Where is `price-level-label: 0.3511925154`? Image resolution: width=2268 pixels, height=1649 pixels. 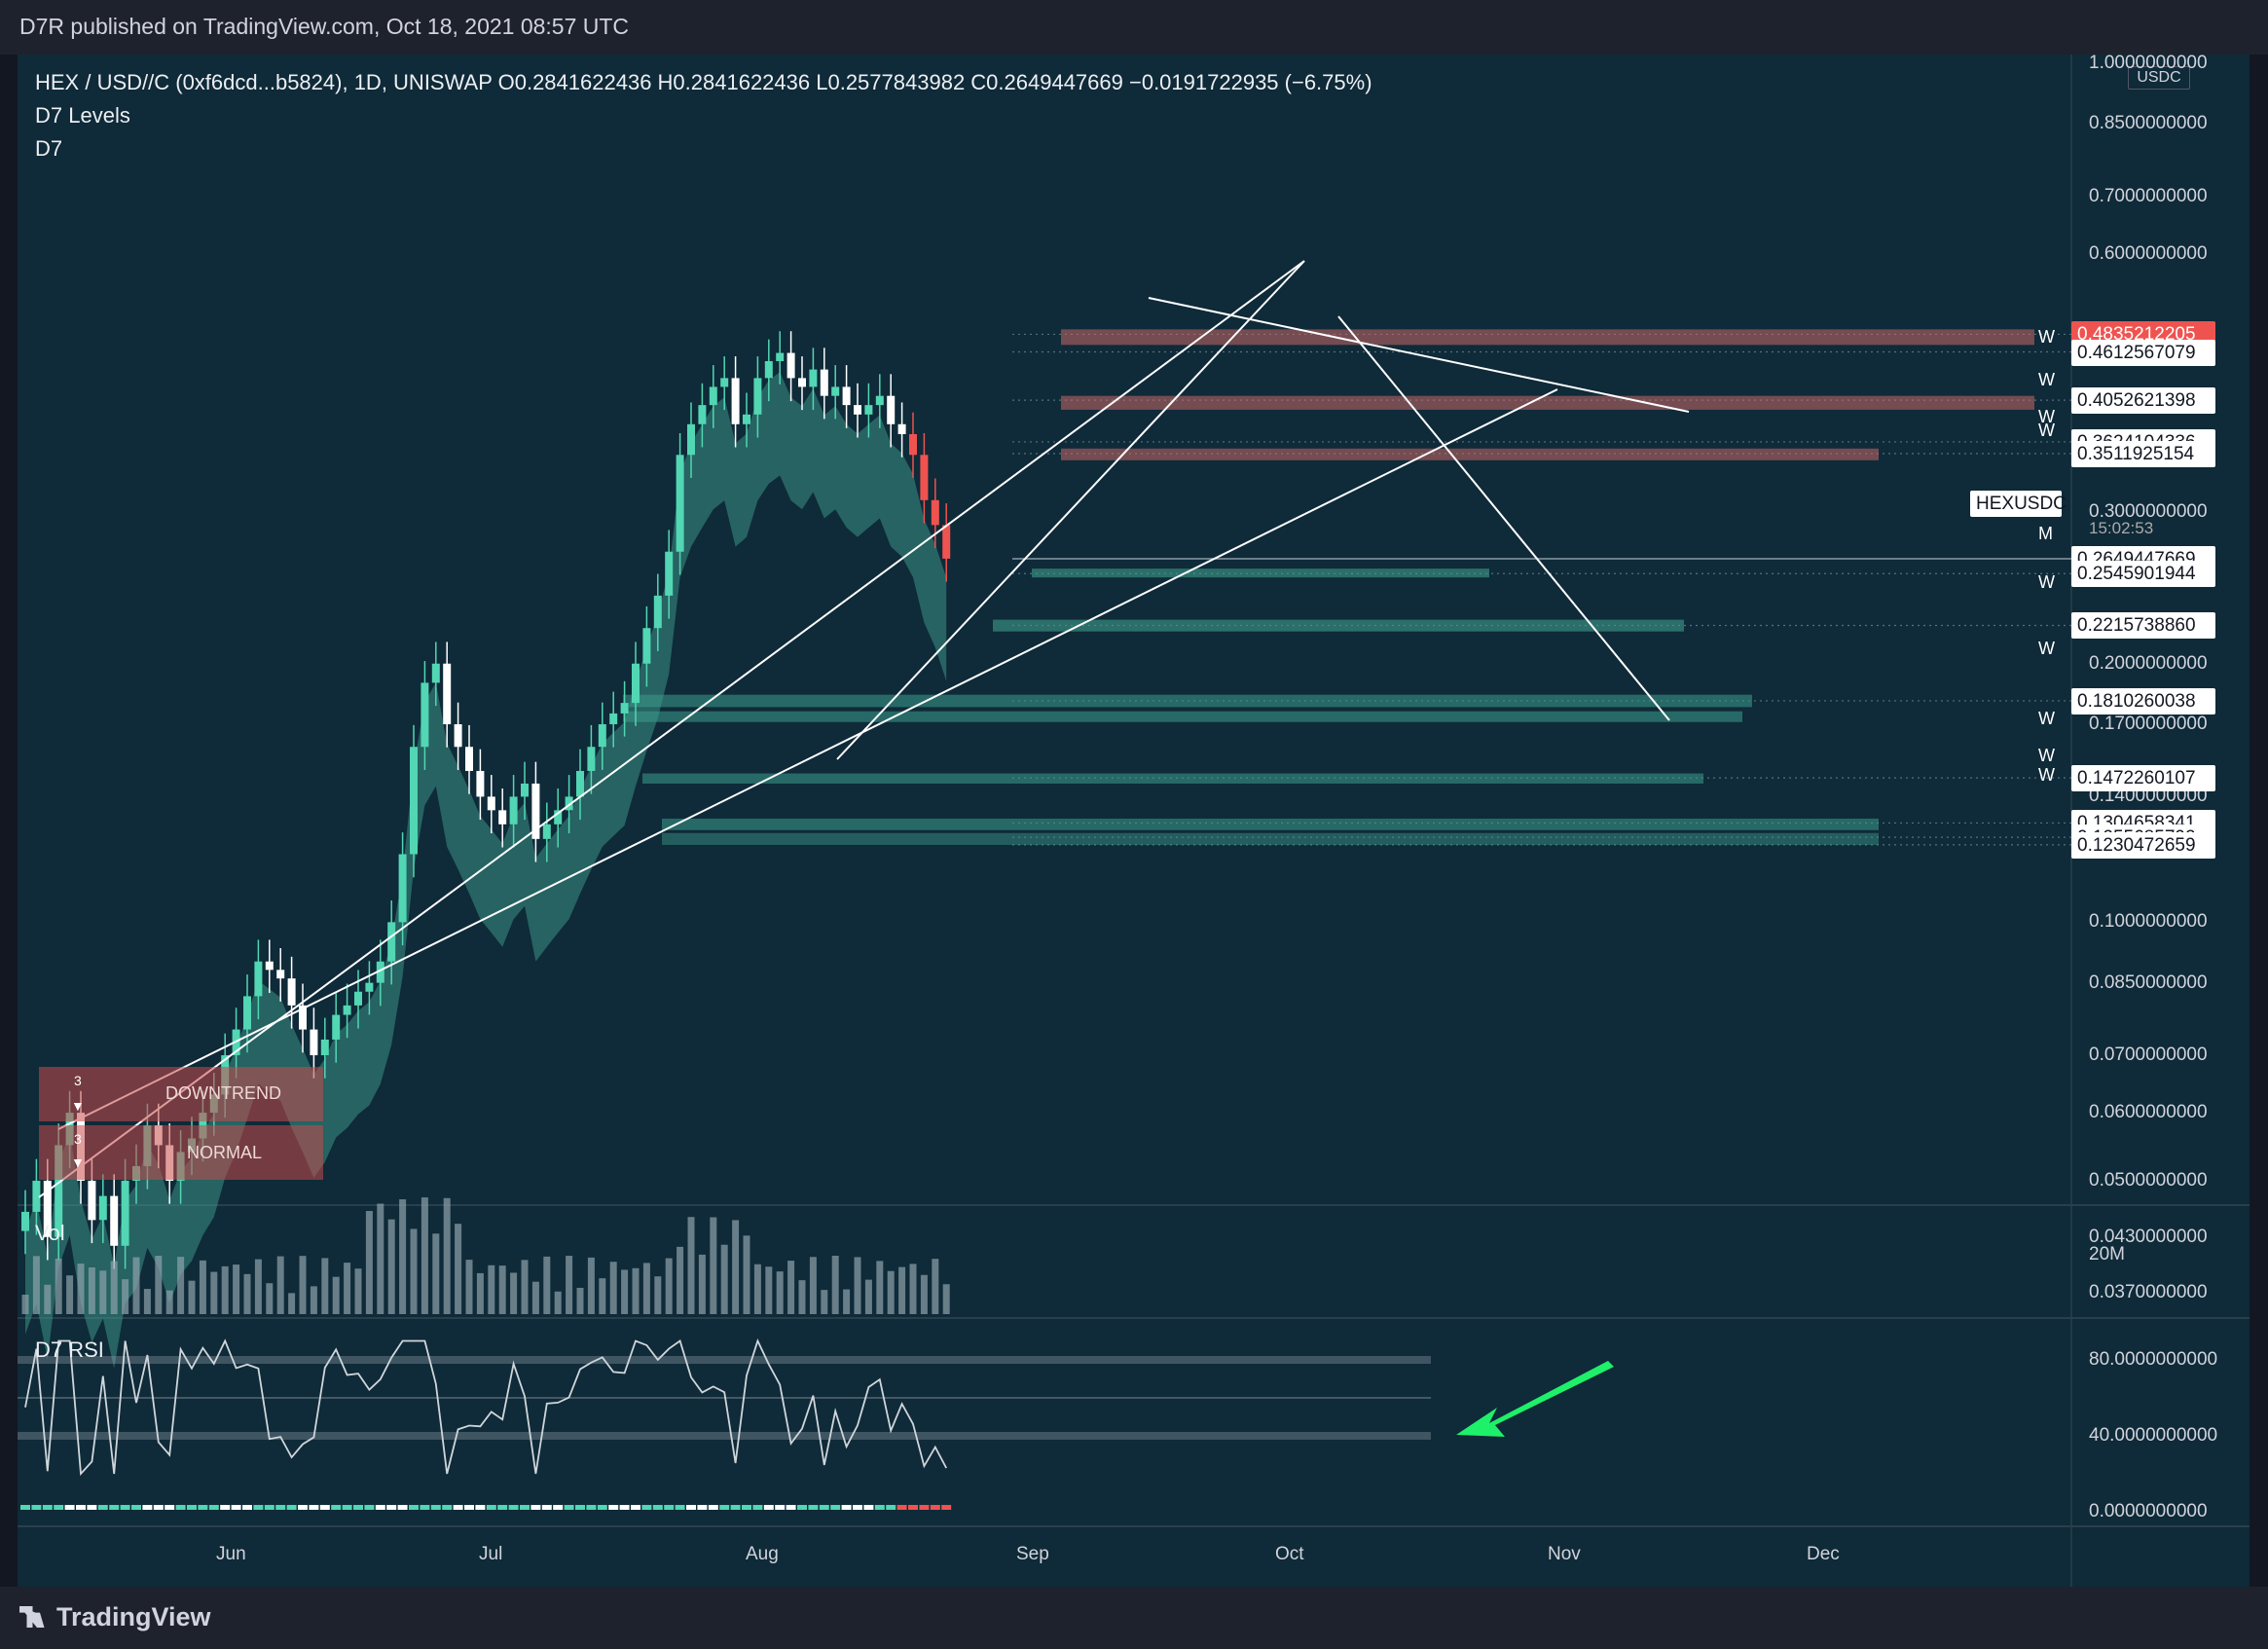
price-level-label: 0.3511925154 is located at coordinates (2143, 453).